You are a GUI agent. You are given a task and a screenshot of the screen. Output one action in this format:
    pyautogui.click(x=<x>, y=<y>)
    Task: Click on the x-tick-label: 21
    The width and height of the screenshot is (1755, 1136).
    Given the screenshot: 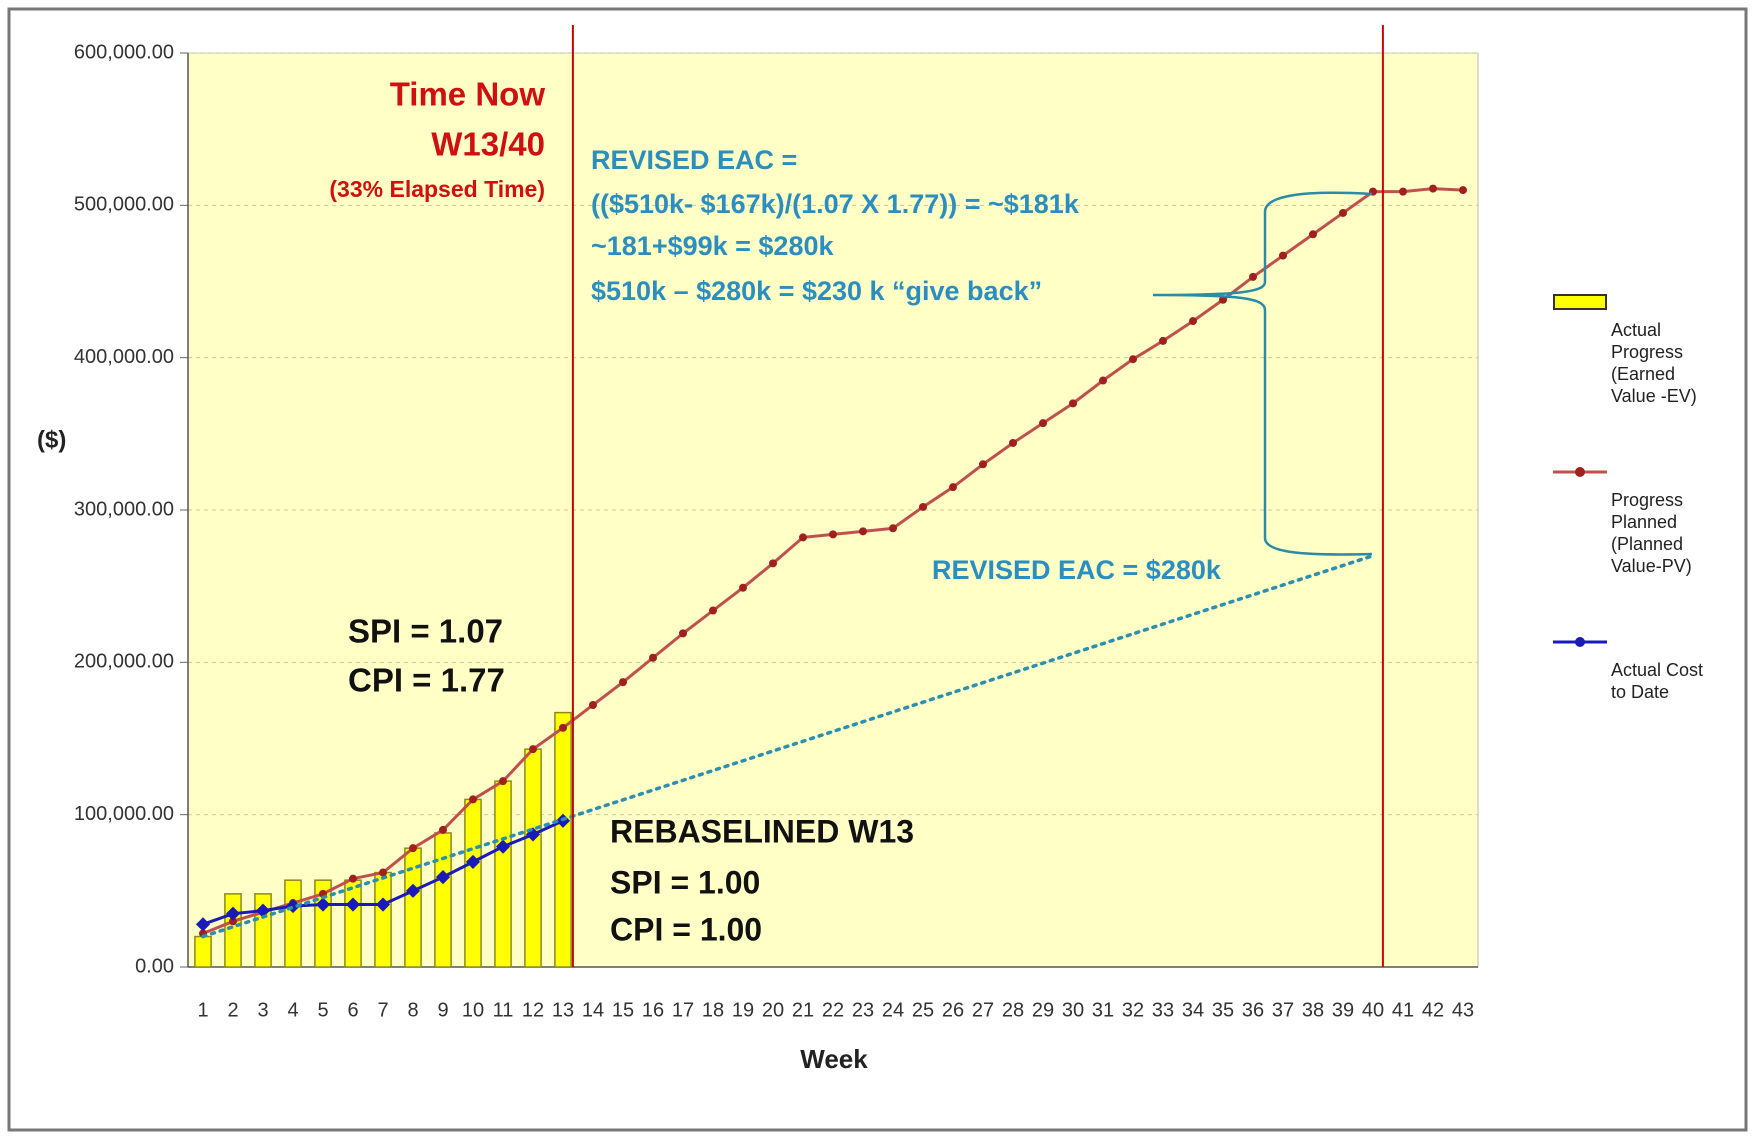 What is the action you would take?
    pyautogui.click(x=803, y=1010)
    